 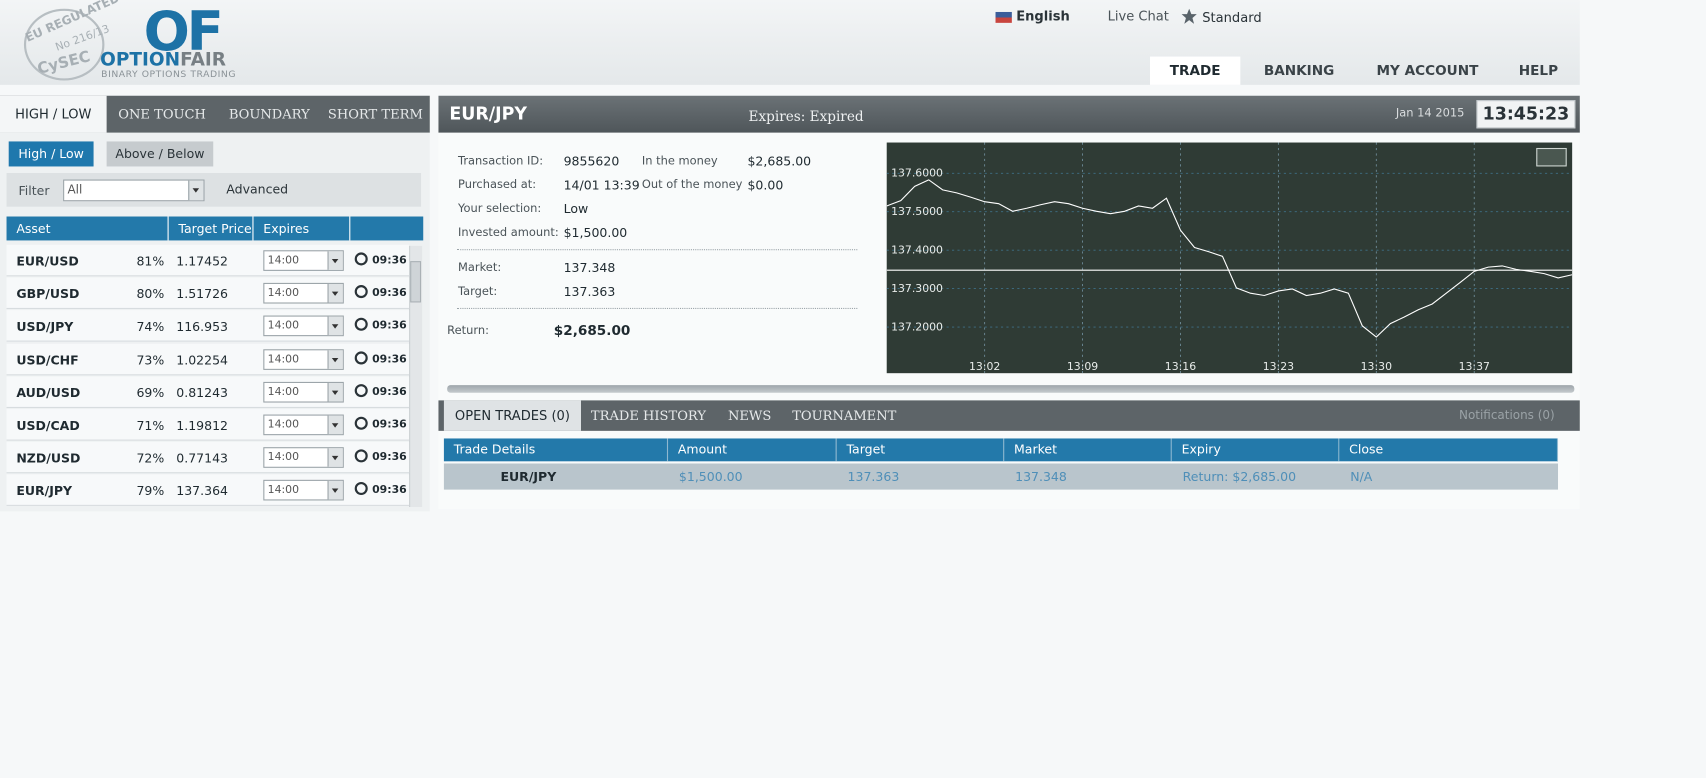 I want to click on column-header: Target Price, so click(x=211, y=228).